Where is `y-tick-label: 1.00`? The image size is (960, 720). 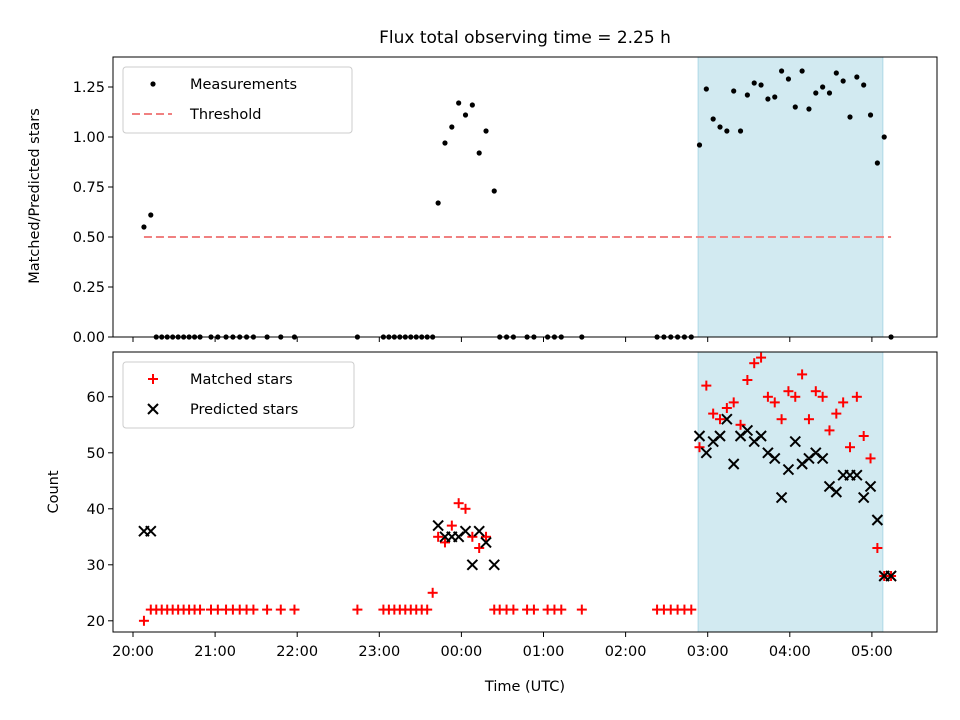
y-tick-label: 1.00 is located at coordinates (89, 138).